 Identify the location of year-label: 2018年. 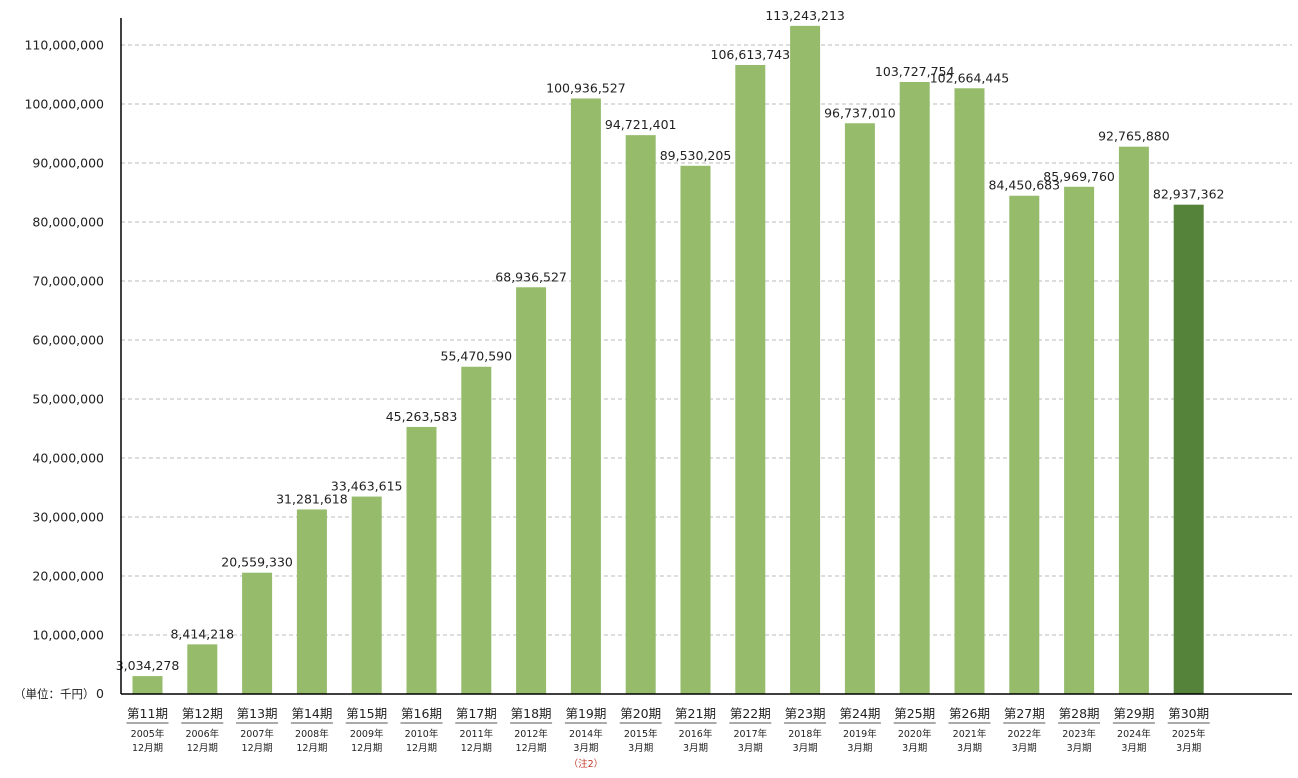
(805, 734).